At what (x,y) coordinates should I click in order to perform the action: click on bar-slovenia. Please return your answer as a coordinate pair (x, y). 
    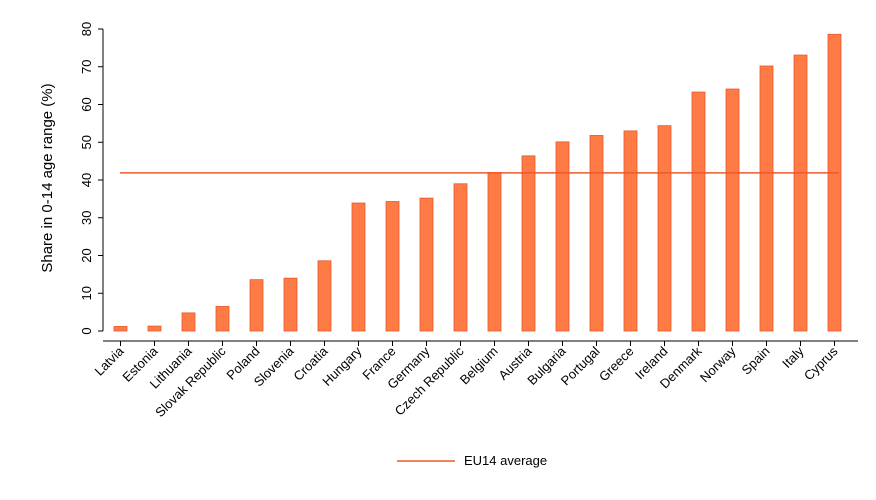
    Looking at the image, I should click on (290, 304).